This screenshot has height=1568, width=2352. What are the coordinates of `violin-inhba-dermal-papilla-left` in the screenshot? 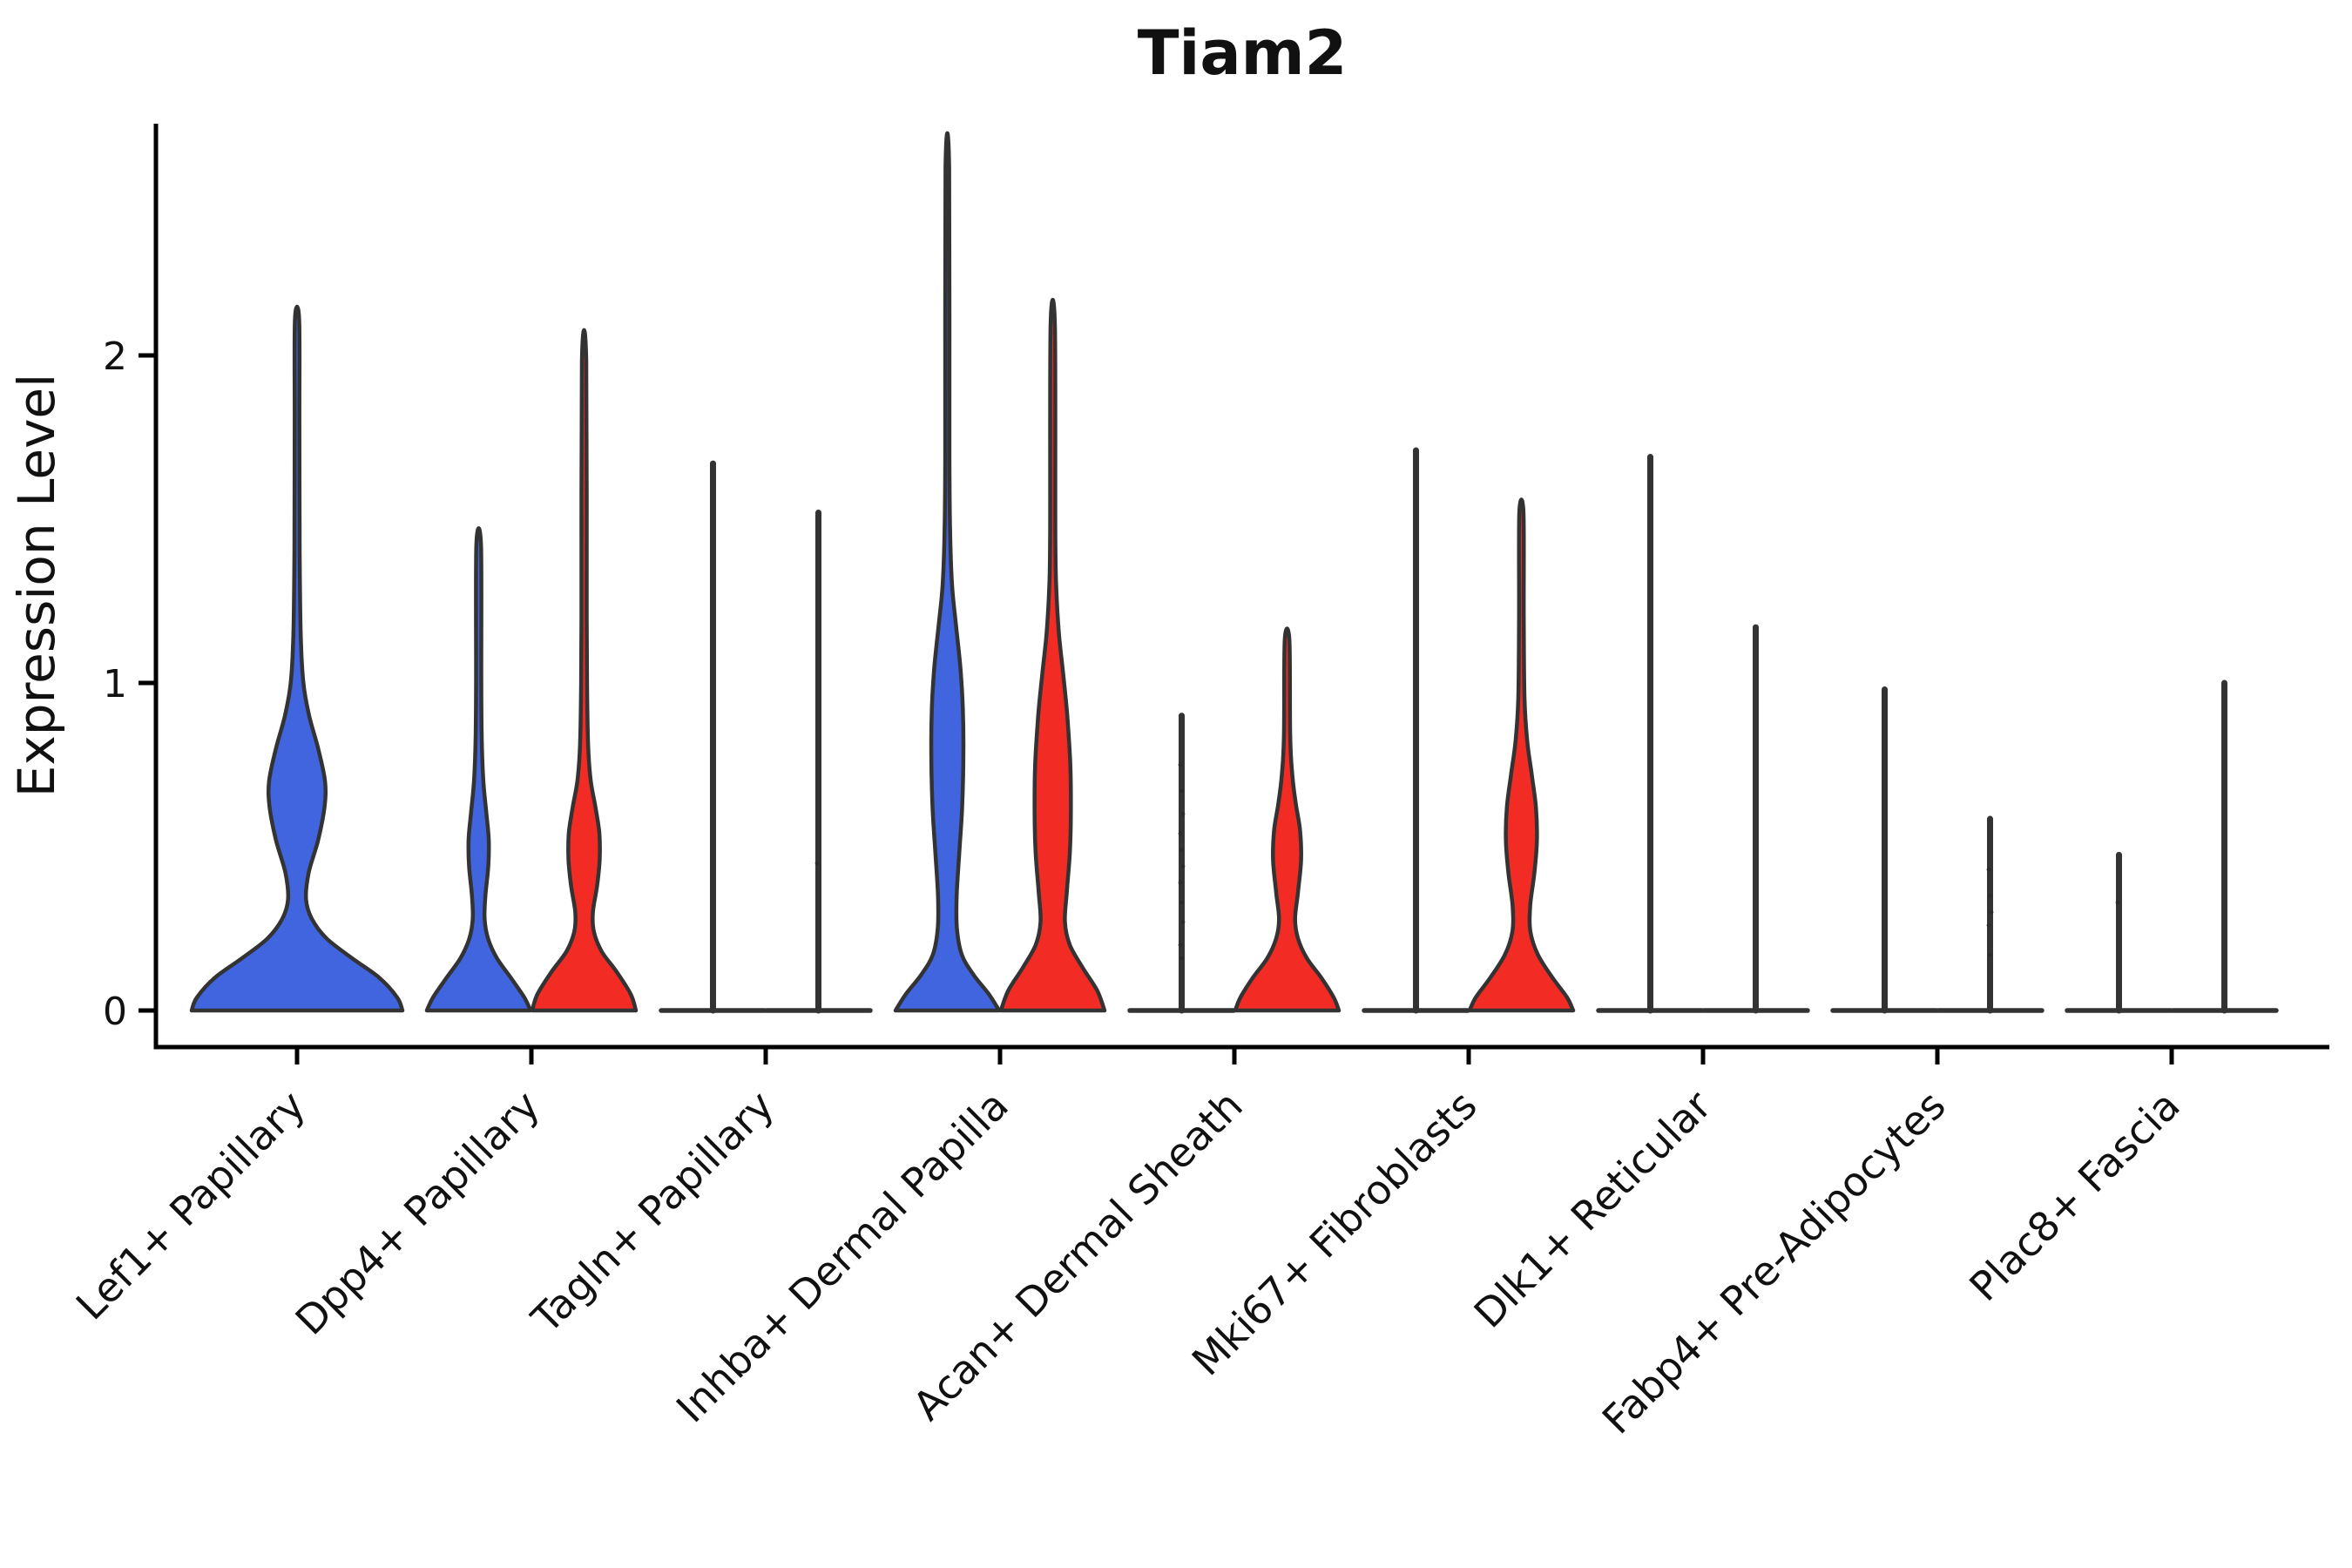 It's located at (947, 572).